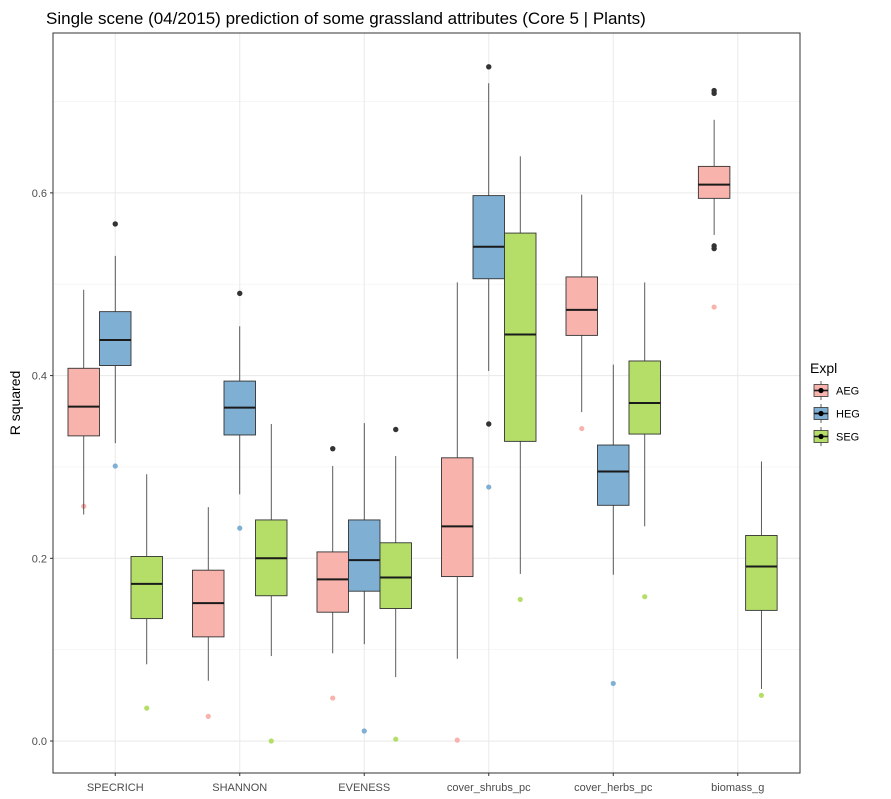  I want to click on y-tick-label: 0.6, so click(39, 194).